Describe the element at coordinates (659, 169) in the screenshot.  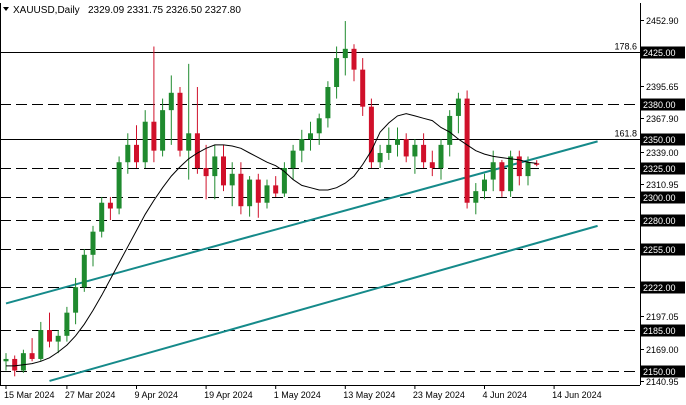
I see `y-tick-label: 2325.00` at that location.